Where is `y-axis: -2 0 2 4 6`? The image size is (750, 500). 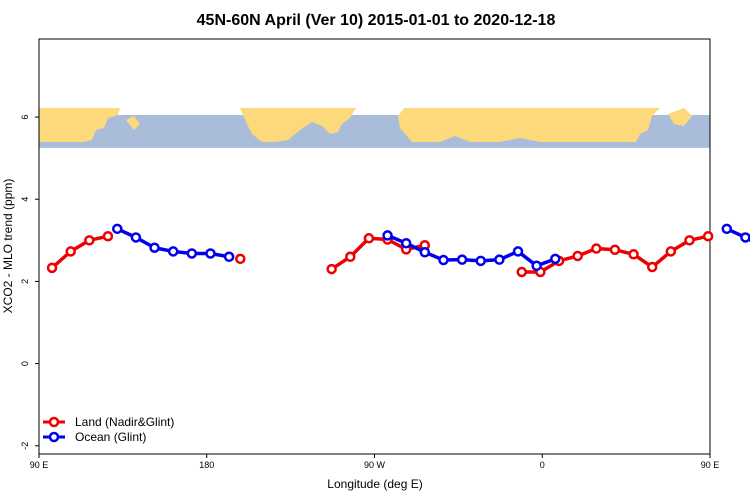 y-axis: -2 0 2 4 6 is located at coordinates (29, 282).